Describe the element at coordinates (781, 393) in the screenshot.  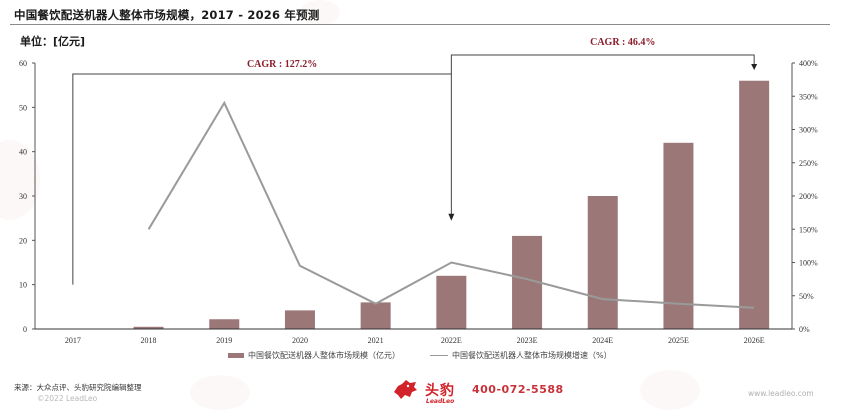
I see `website: www.leadleo.com` at that location.